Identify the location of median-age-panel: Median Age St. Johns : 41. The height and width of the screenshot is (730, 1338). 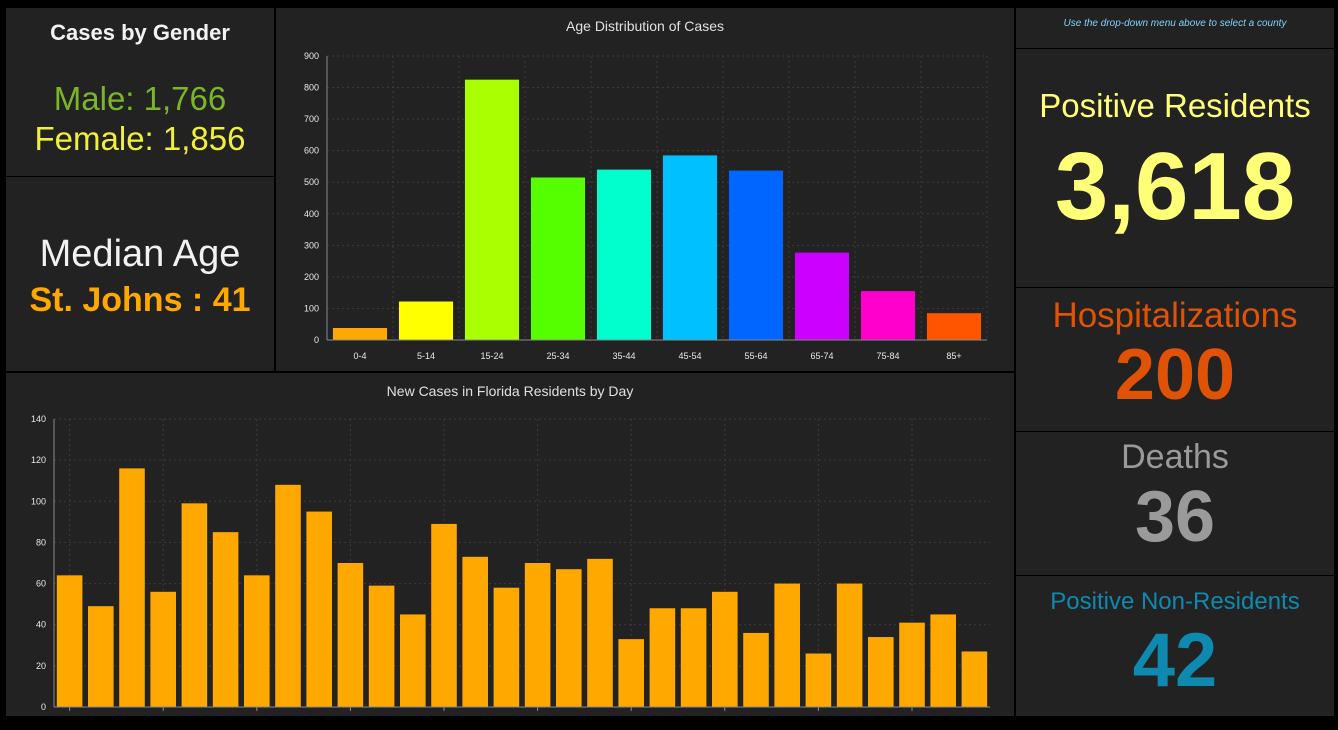
(140, 274).